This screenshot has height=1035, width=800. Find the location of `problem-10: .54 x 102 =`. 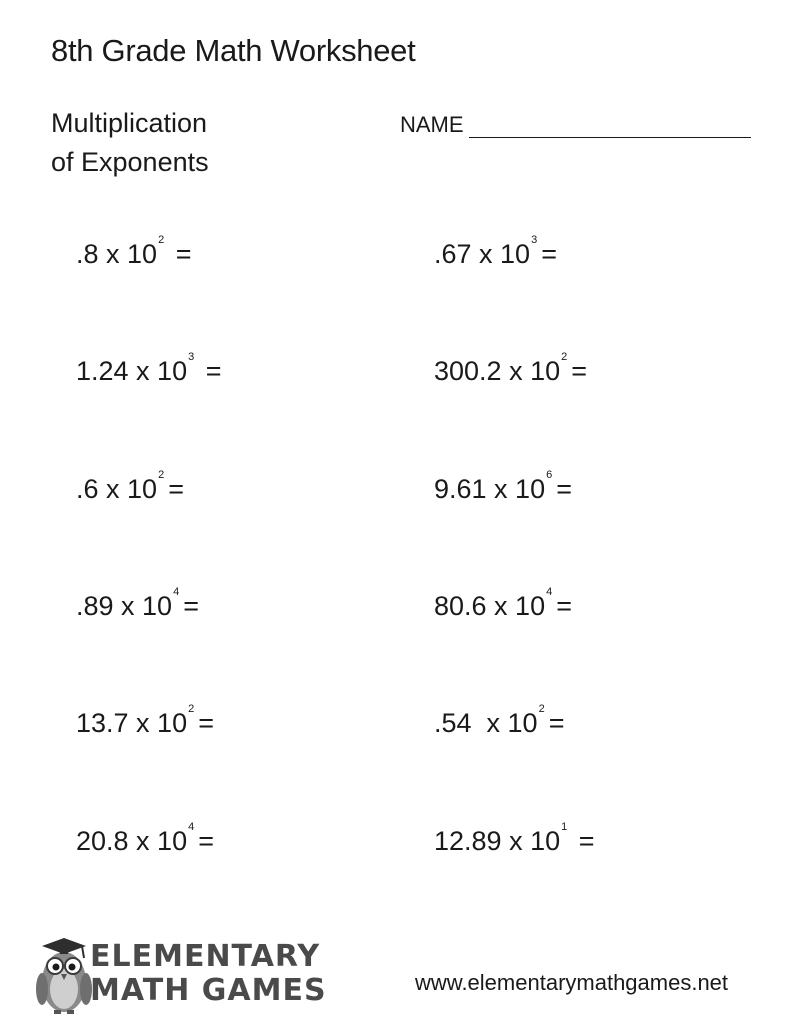

problem-10: .54 x 102 = is located at coordinates (499, 724).